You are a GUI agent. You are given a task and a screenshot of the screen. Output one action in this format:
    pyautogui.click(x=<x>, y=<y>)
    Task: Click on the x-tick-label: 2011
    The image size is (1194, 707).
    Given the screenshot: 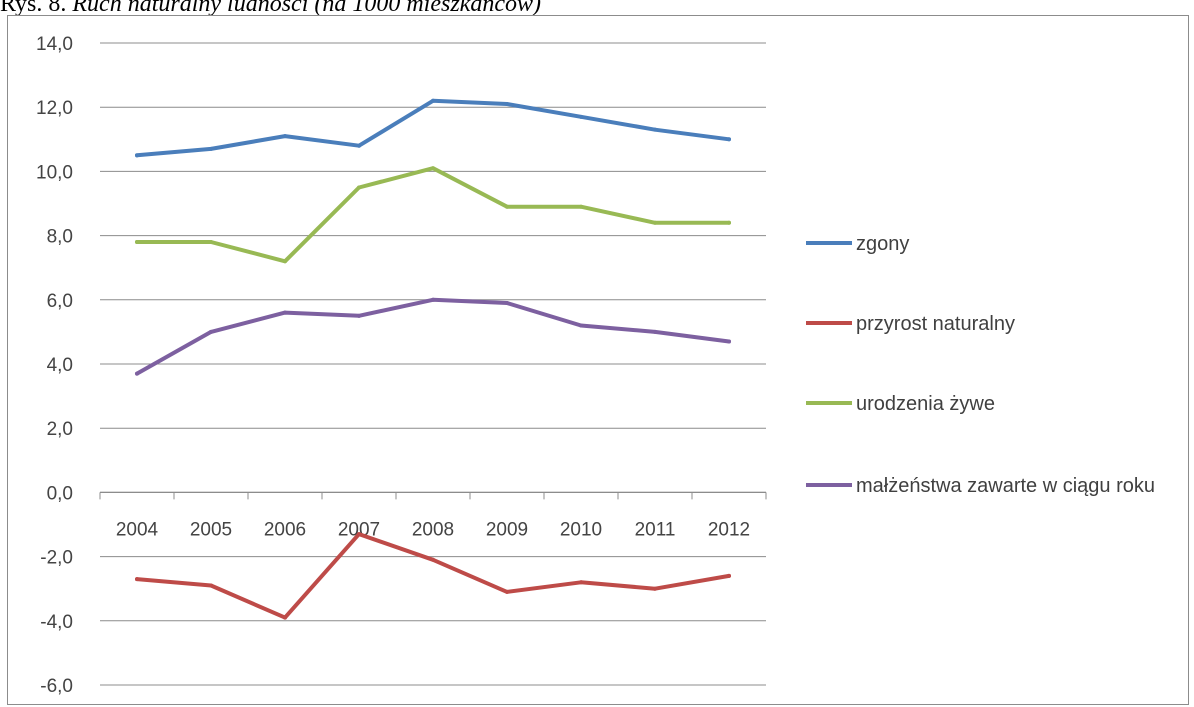 What is the action you would take?
    pyautogui.click(x=655, y=529)
    